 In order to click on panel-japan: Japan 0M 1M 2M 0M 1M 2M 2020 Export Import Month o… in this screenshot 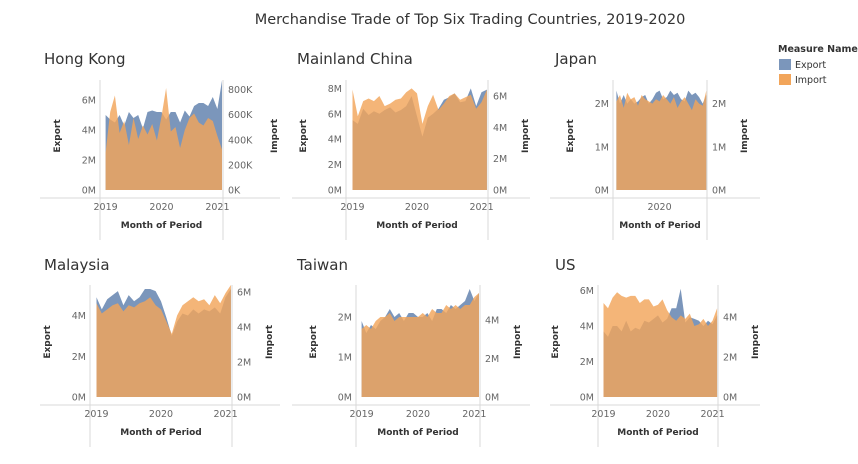, I will do `click(655, 145)`.